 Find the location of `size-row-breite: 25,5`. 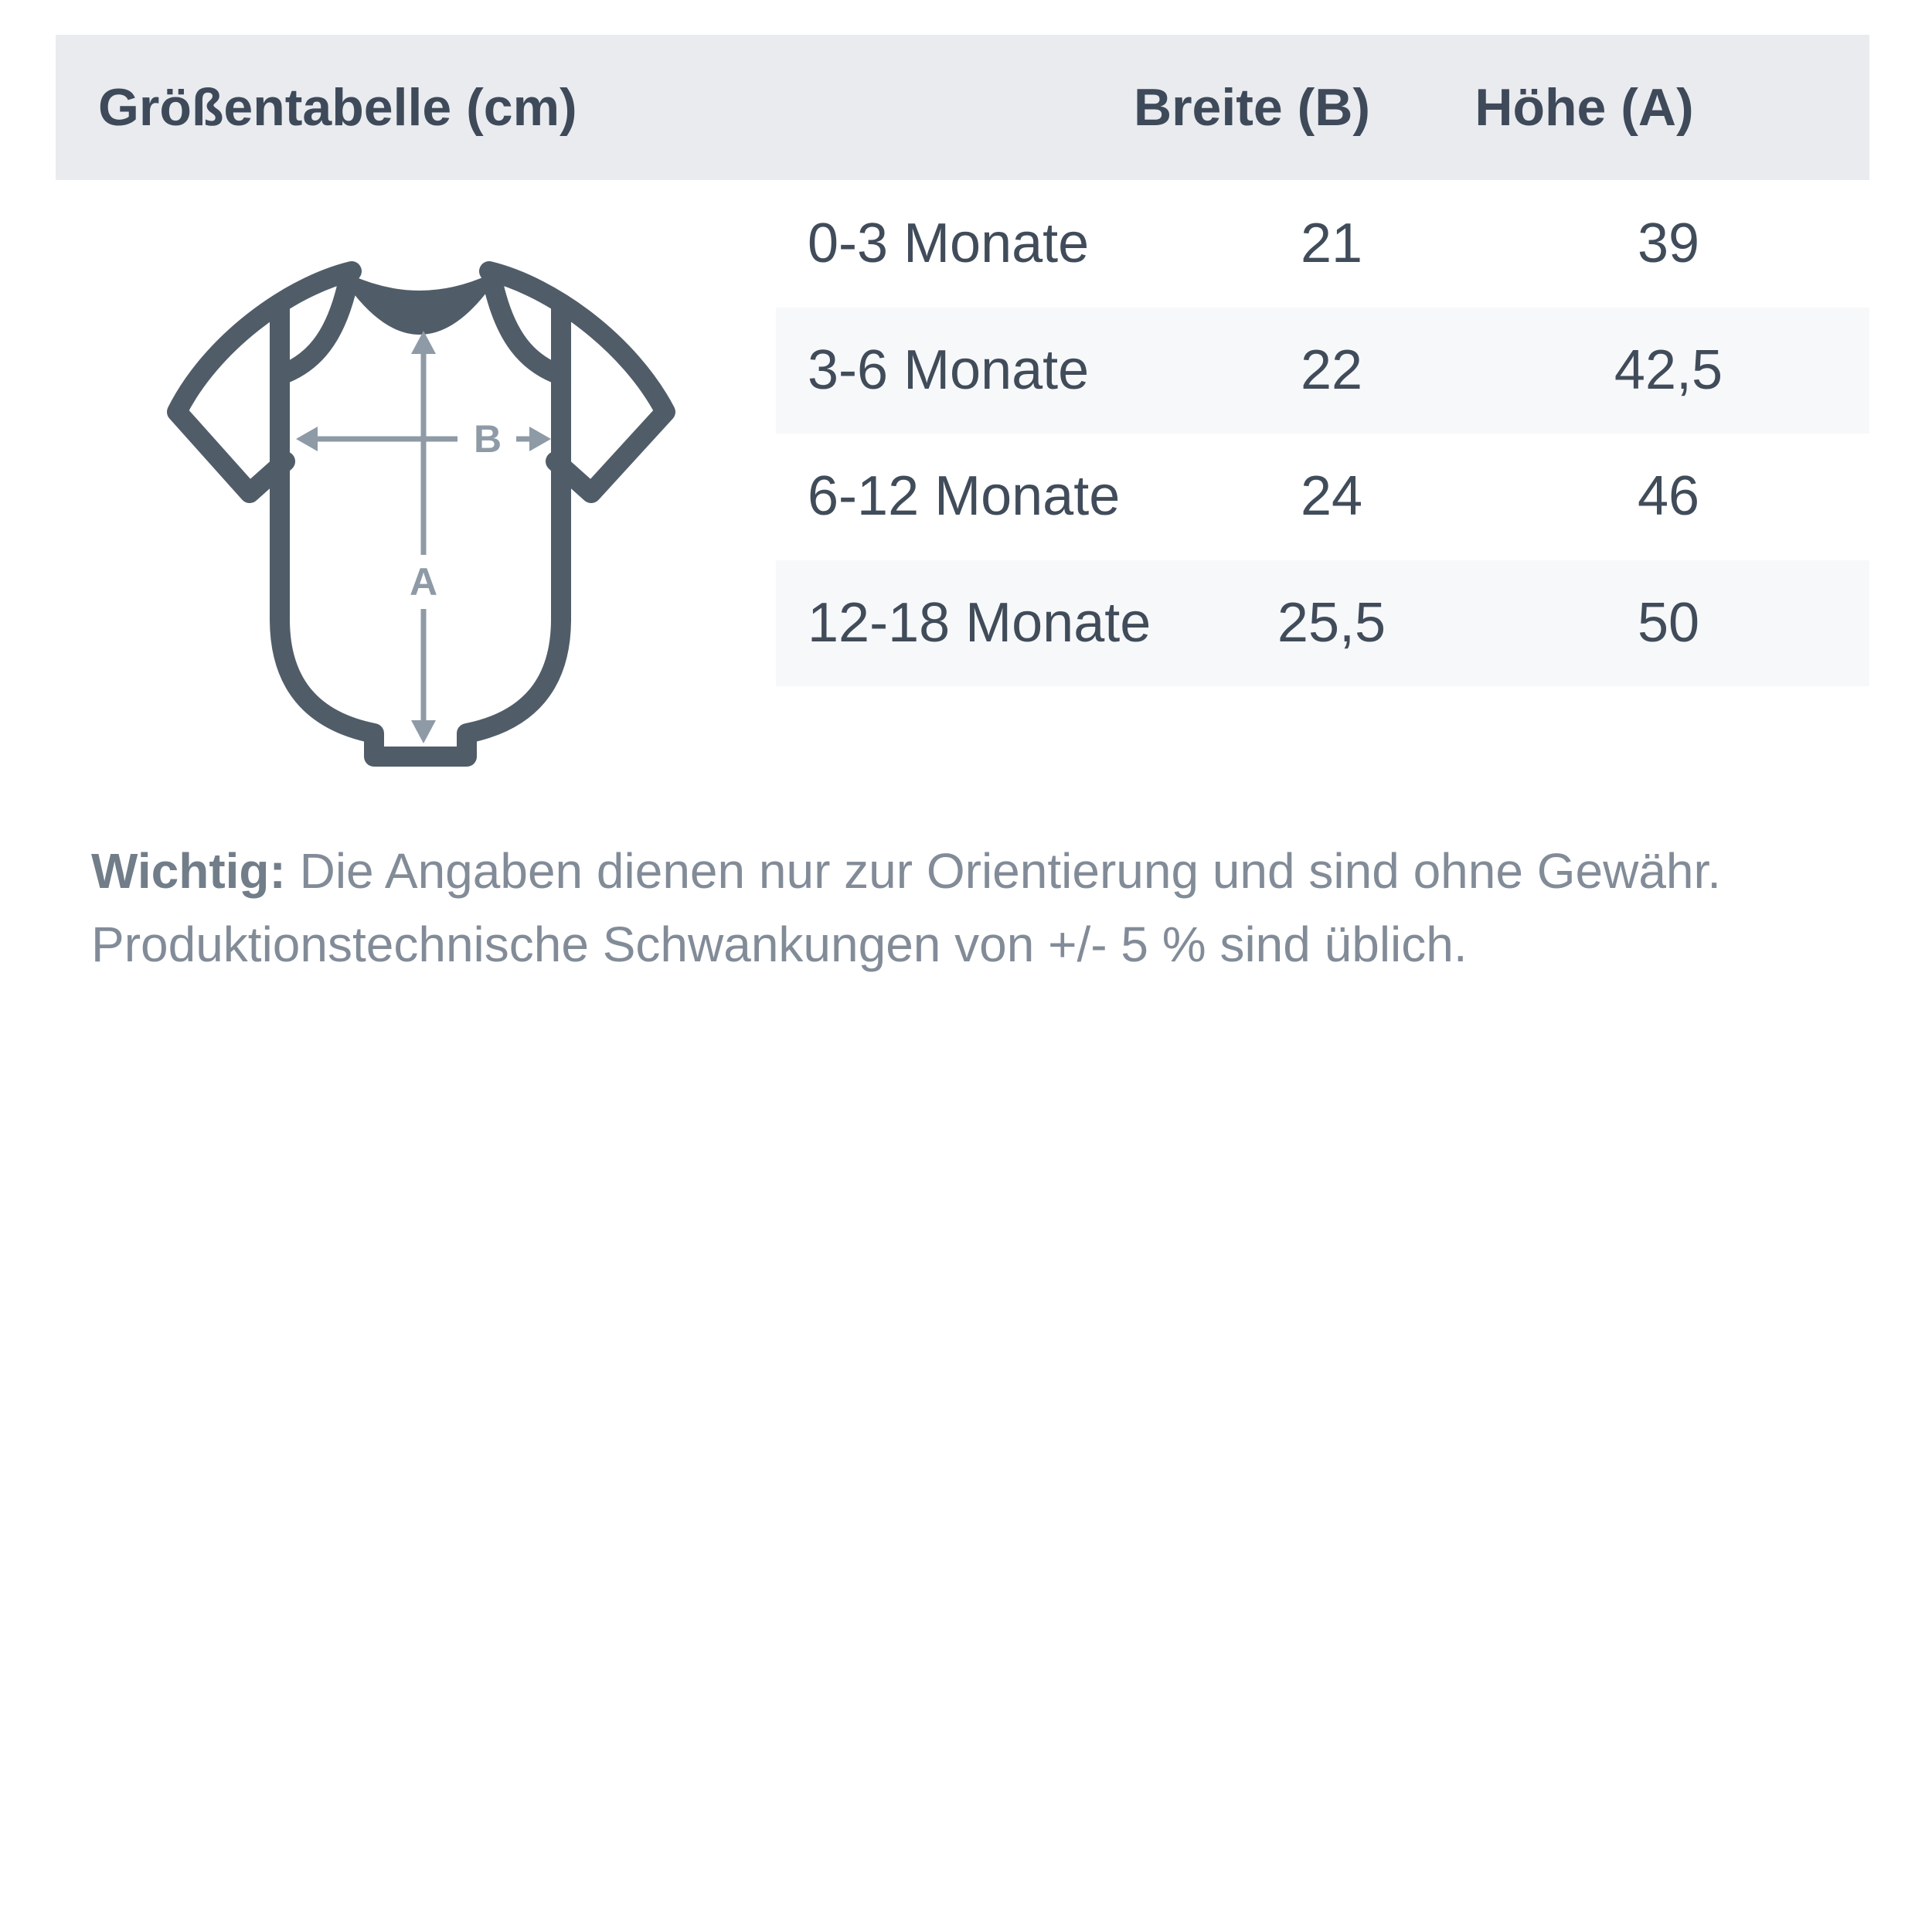

size-row-breite: 25,5 is located at coordinates (1332, 623).